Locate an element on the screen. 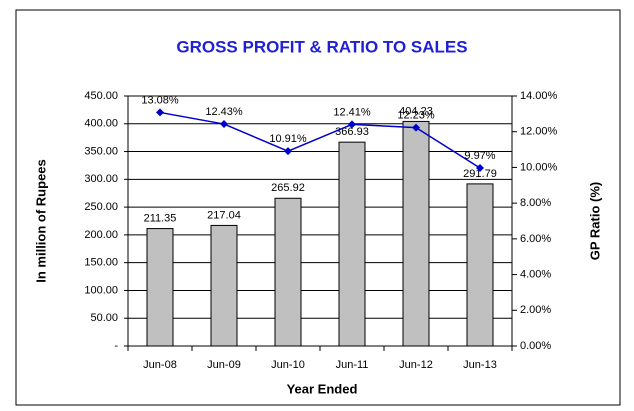 Image resolution: width=634 pixels, height=411 pixels. y-tick-label: 400.00 is located at coordinates (101, 124).